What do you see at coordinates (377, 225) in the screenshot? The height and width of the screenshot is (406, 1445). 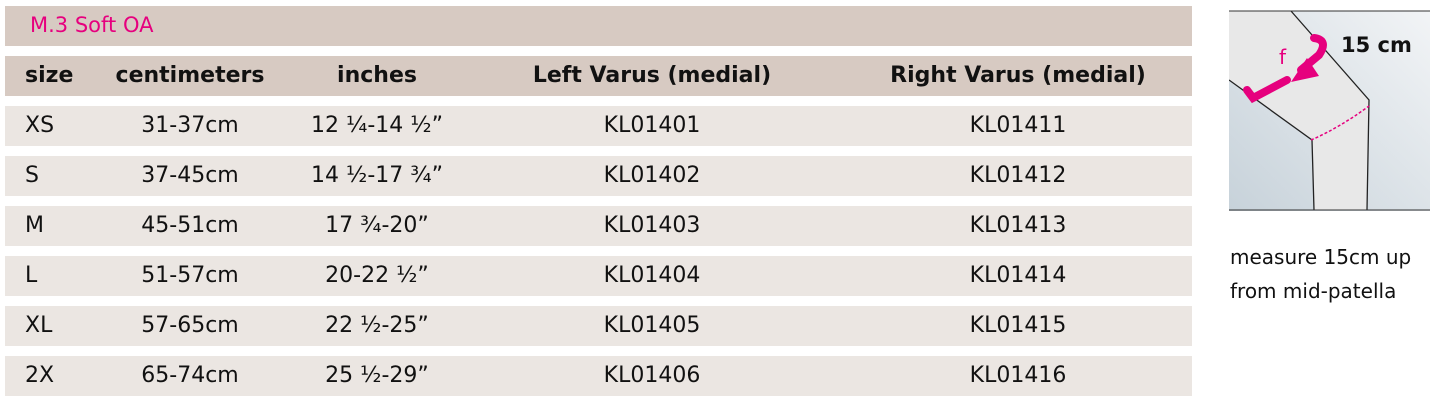 I see `cell-inches: 17 ¾-20”` at bounding box center [377, 225].